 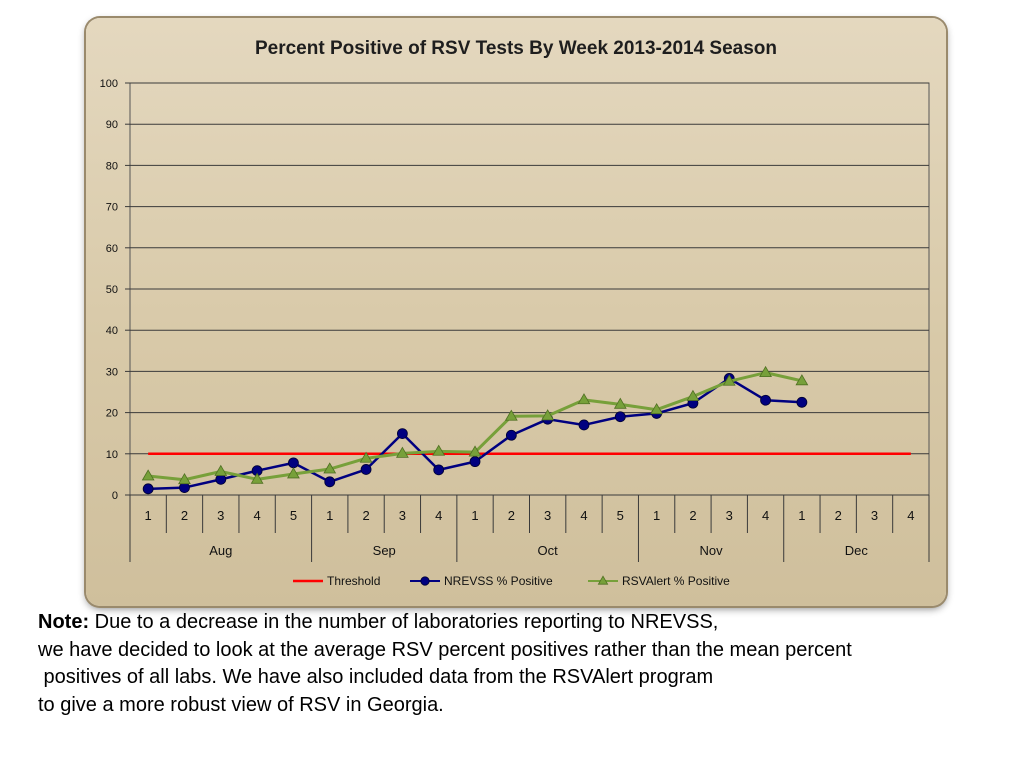 What do you see at coordinates (112, 290) in the screenshot?
I see `y-tick-label: 50` at bounding box center [112, 290].